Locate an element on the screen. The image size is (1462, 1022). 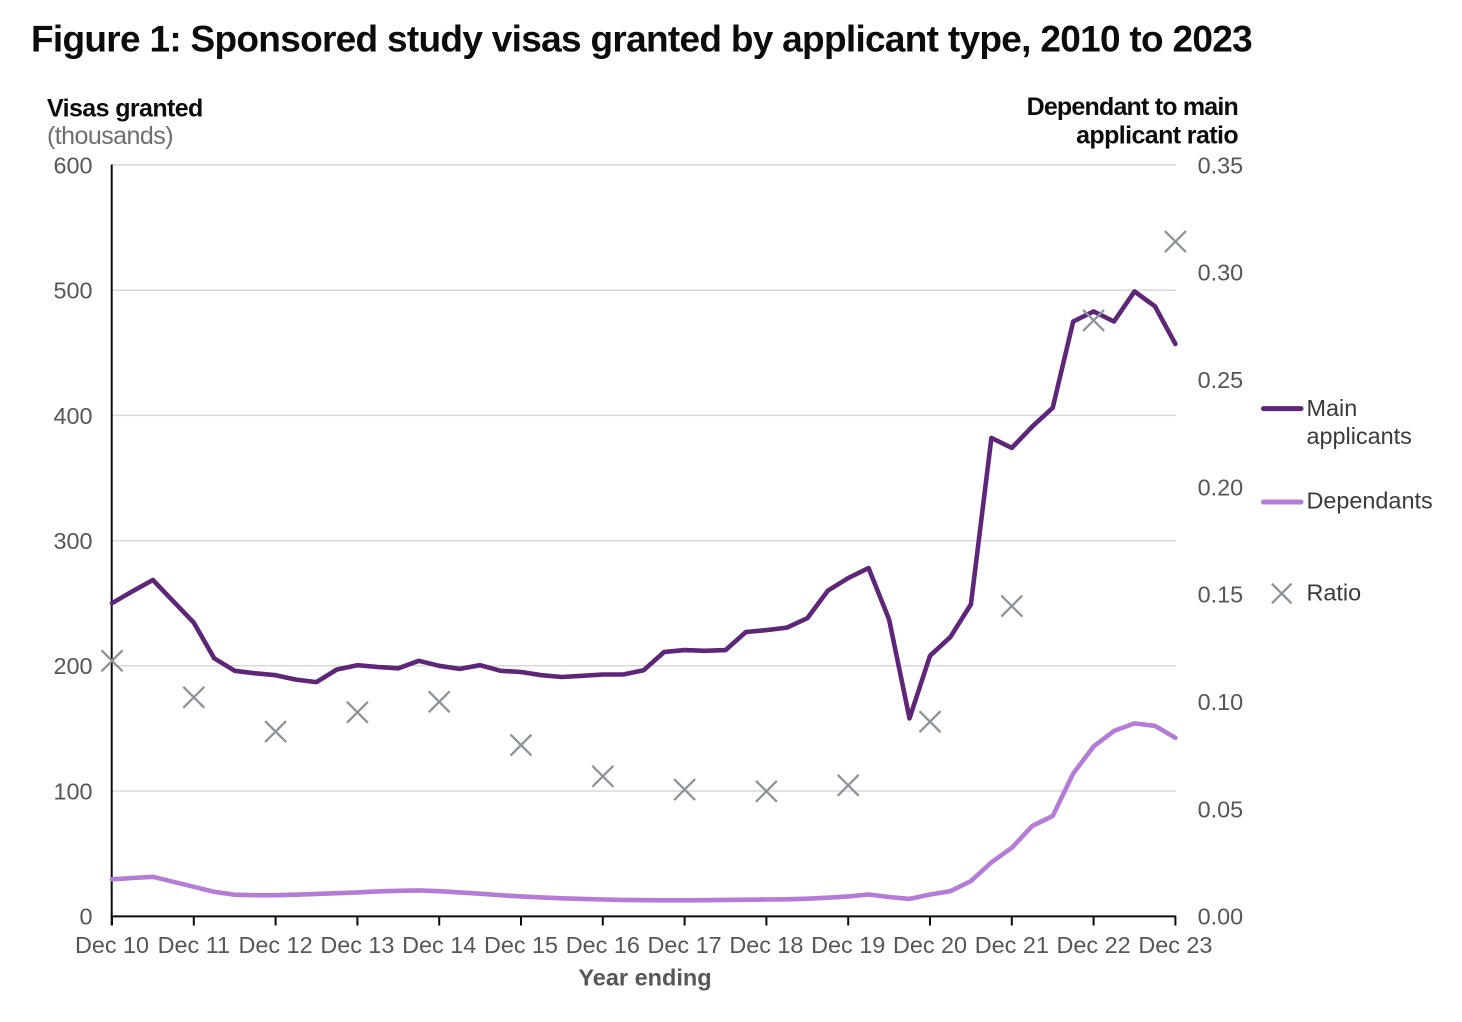
svg-text: Dec 22 is located at coordinates (1094, 945).